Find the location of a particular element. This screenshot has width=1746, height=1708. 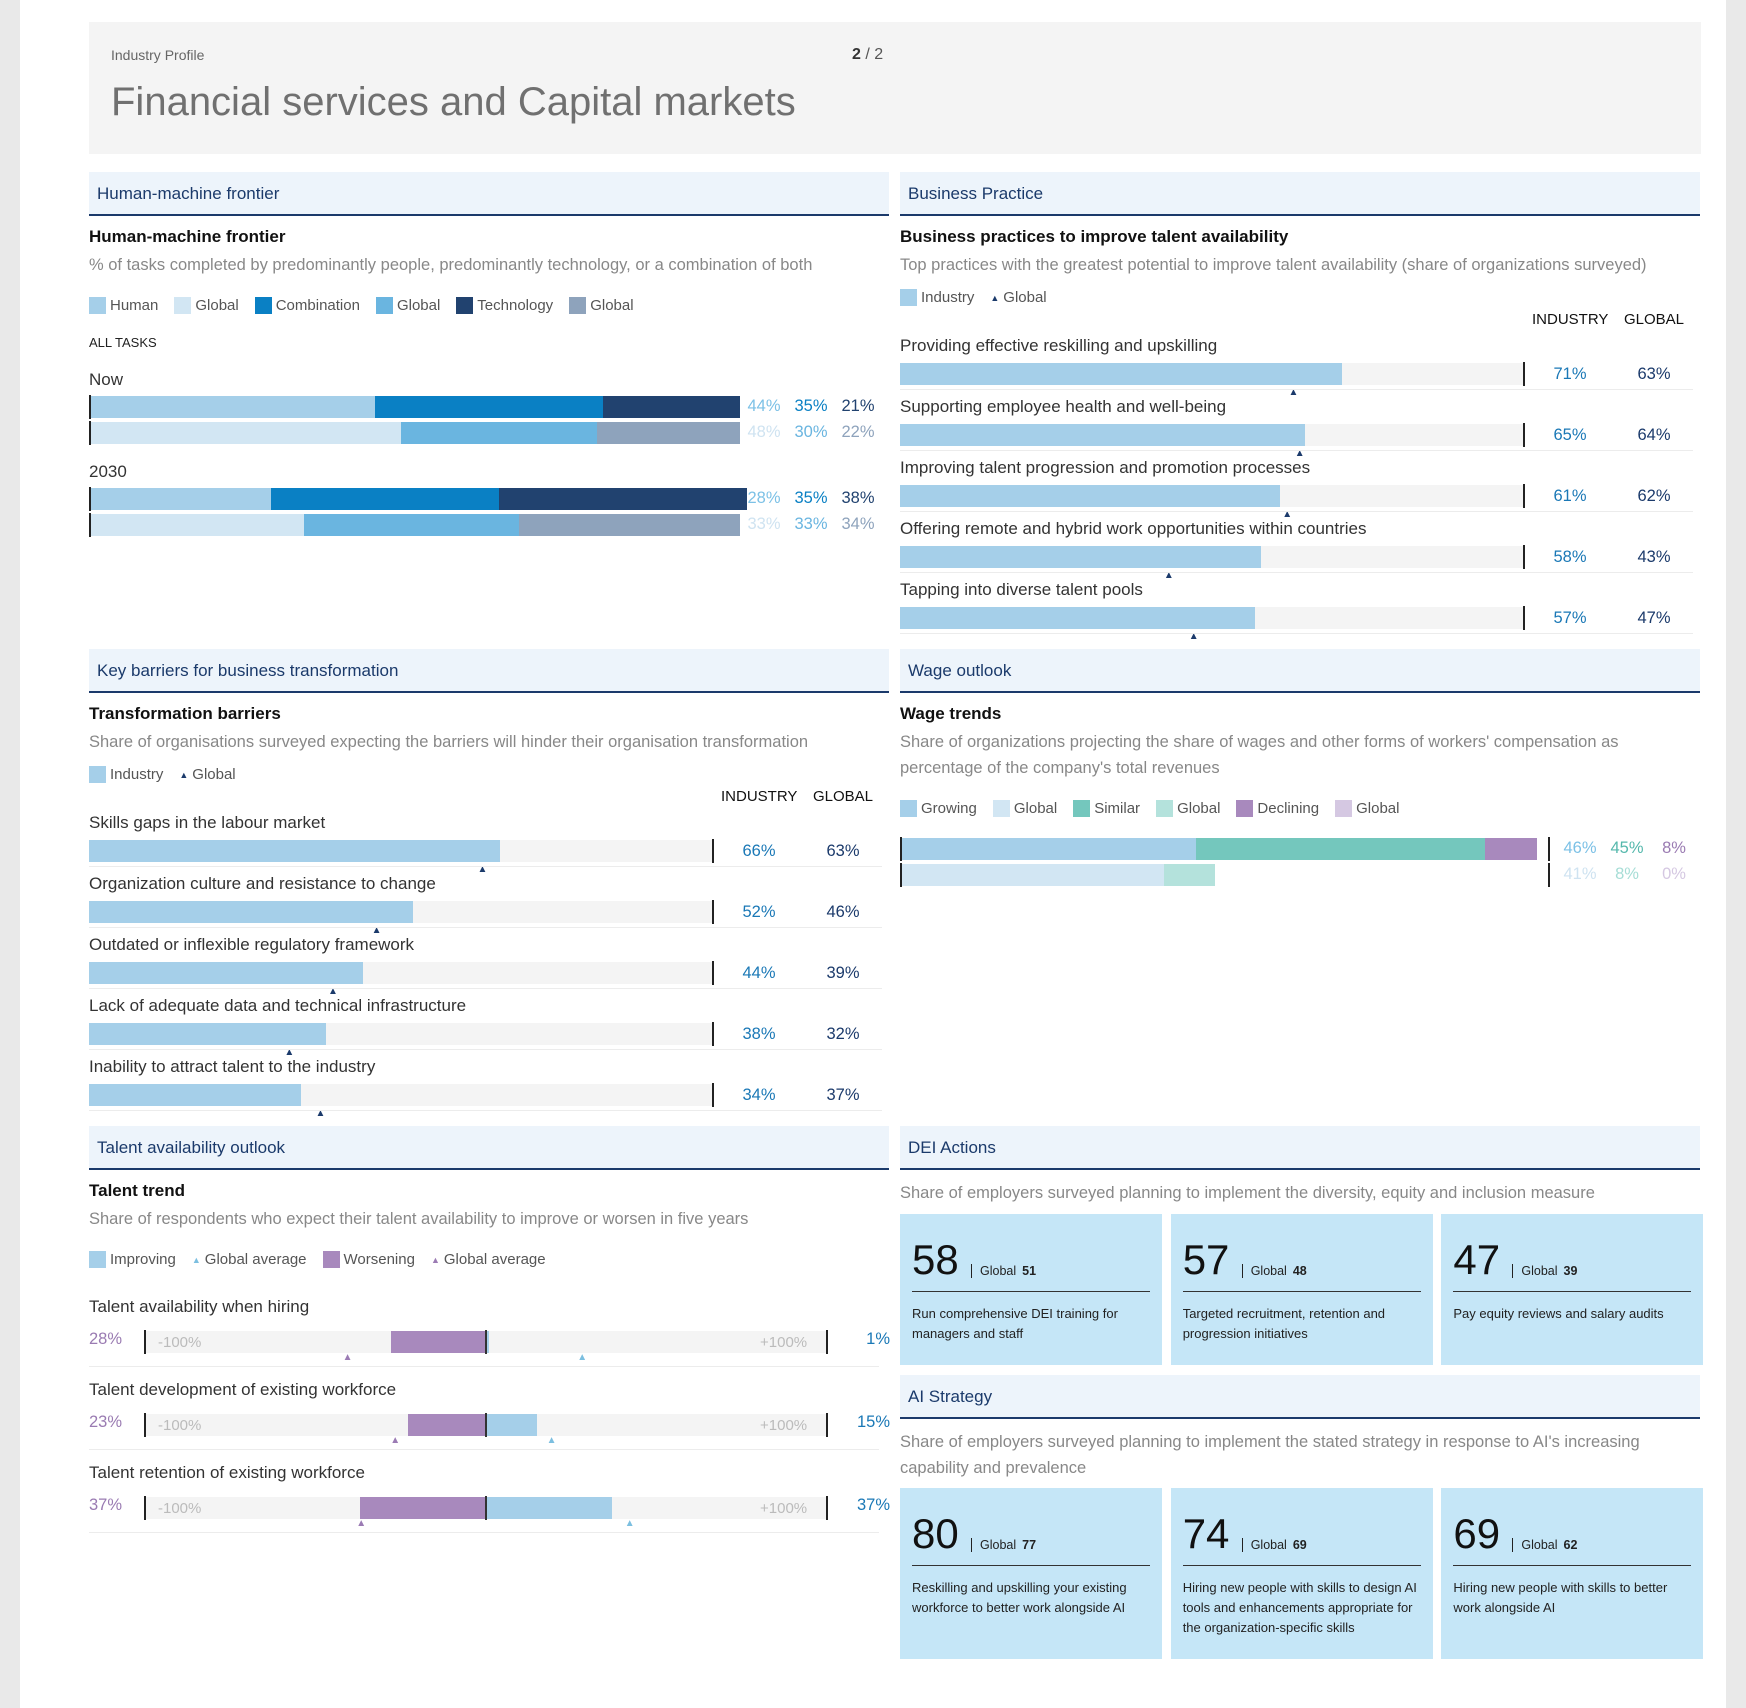

stat-value: 74 is located at coordinates (1206, 1533).